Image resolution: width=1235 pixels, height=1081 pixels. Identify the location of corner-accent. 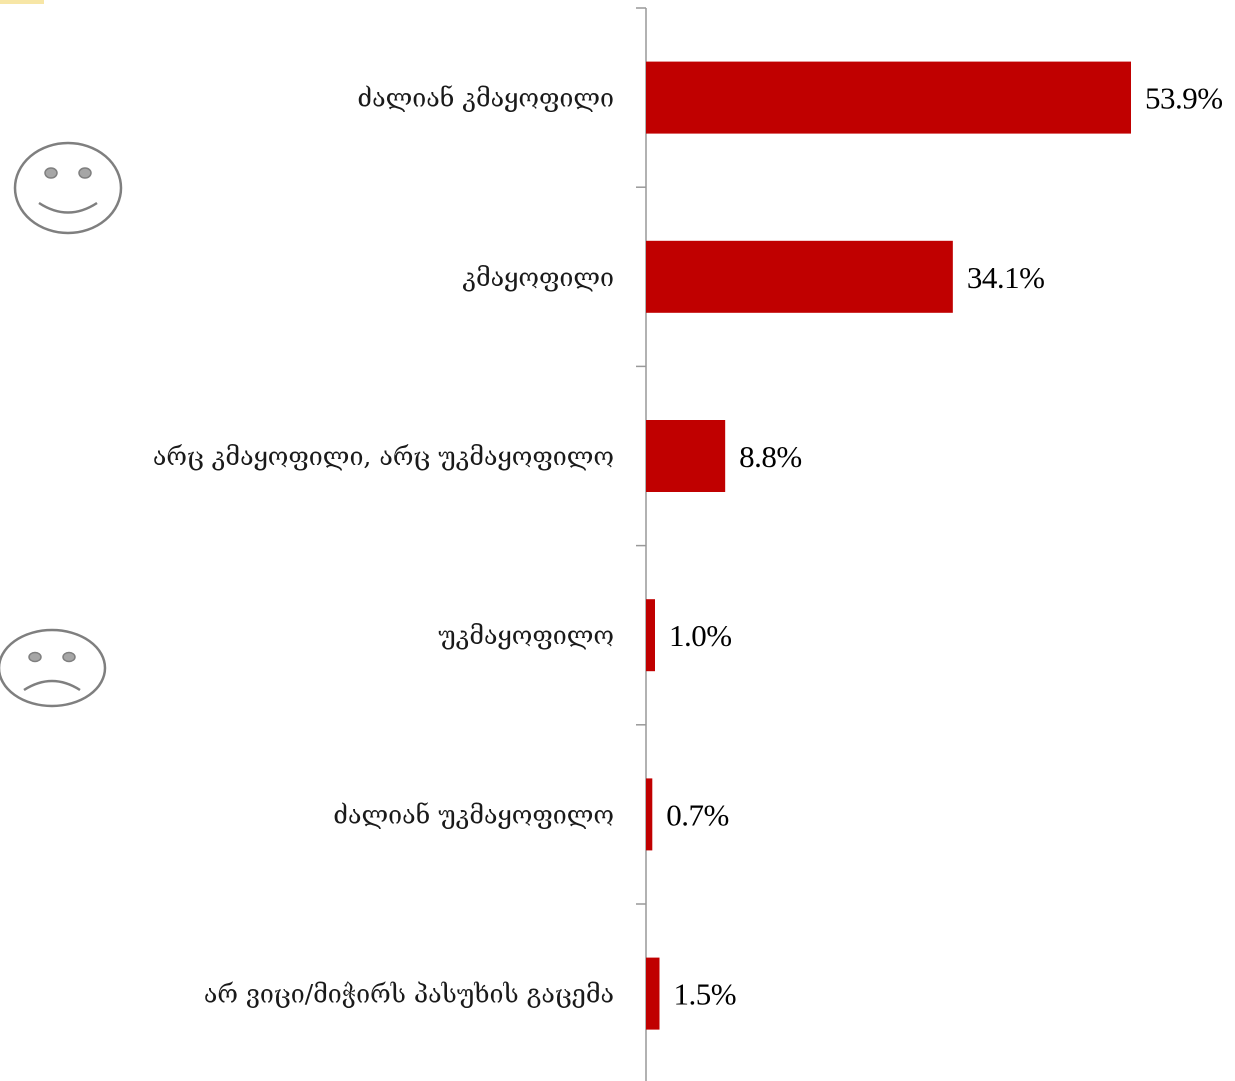
(22, 2).